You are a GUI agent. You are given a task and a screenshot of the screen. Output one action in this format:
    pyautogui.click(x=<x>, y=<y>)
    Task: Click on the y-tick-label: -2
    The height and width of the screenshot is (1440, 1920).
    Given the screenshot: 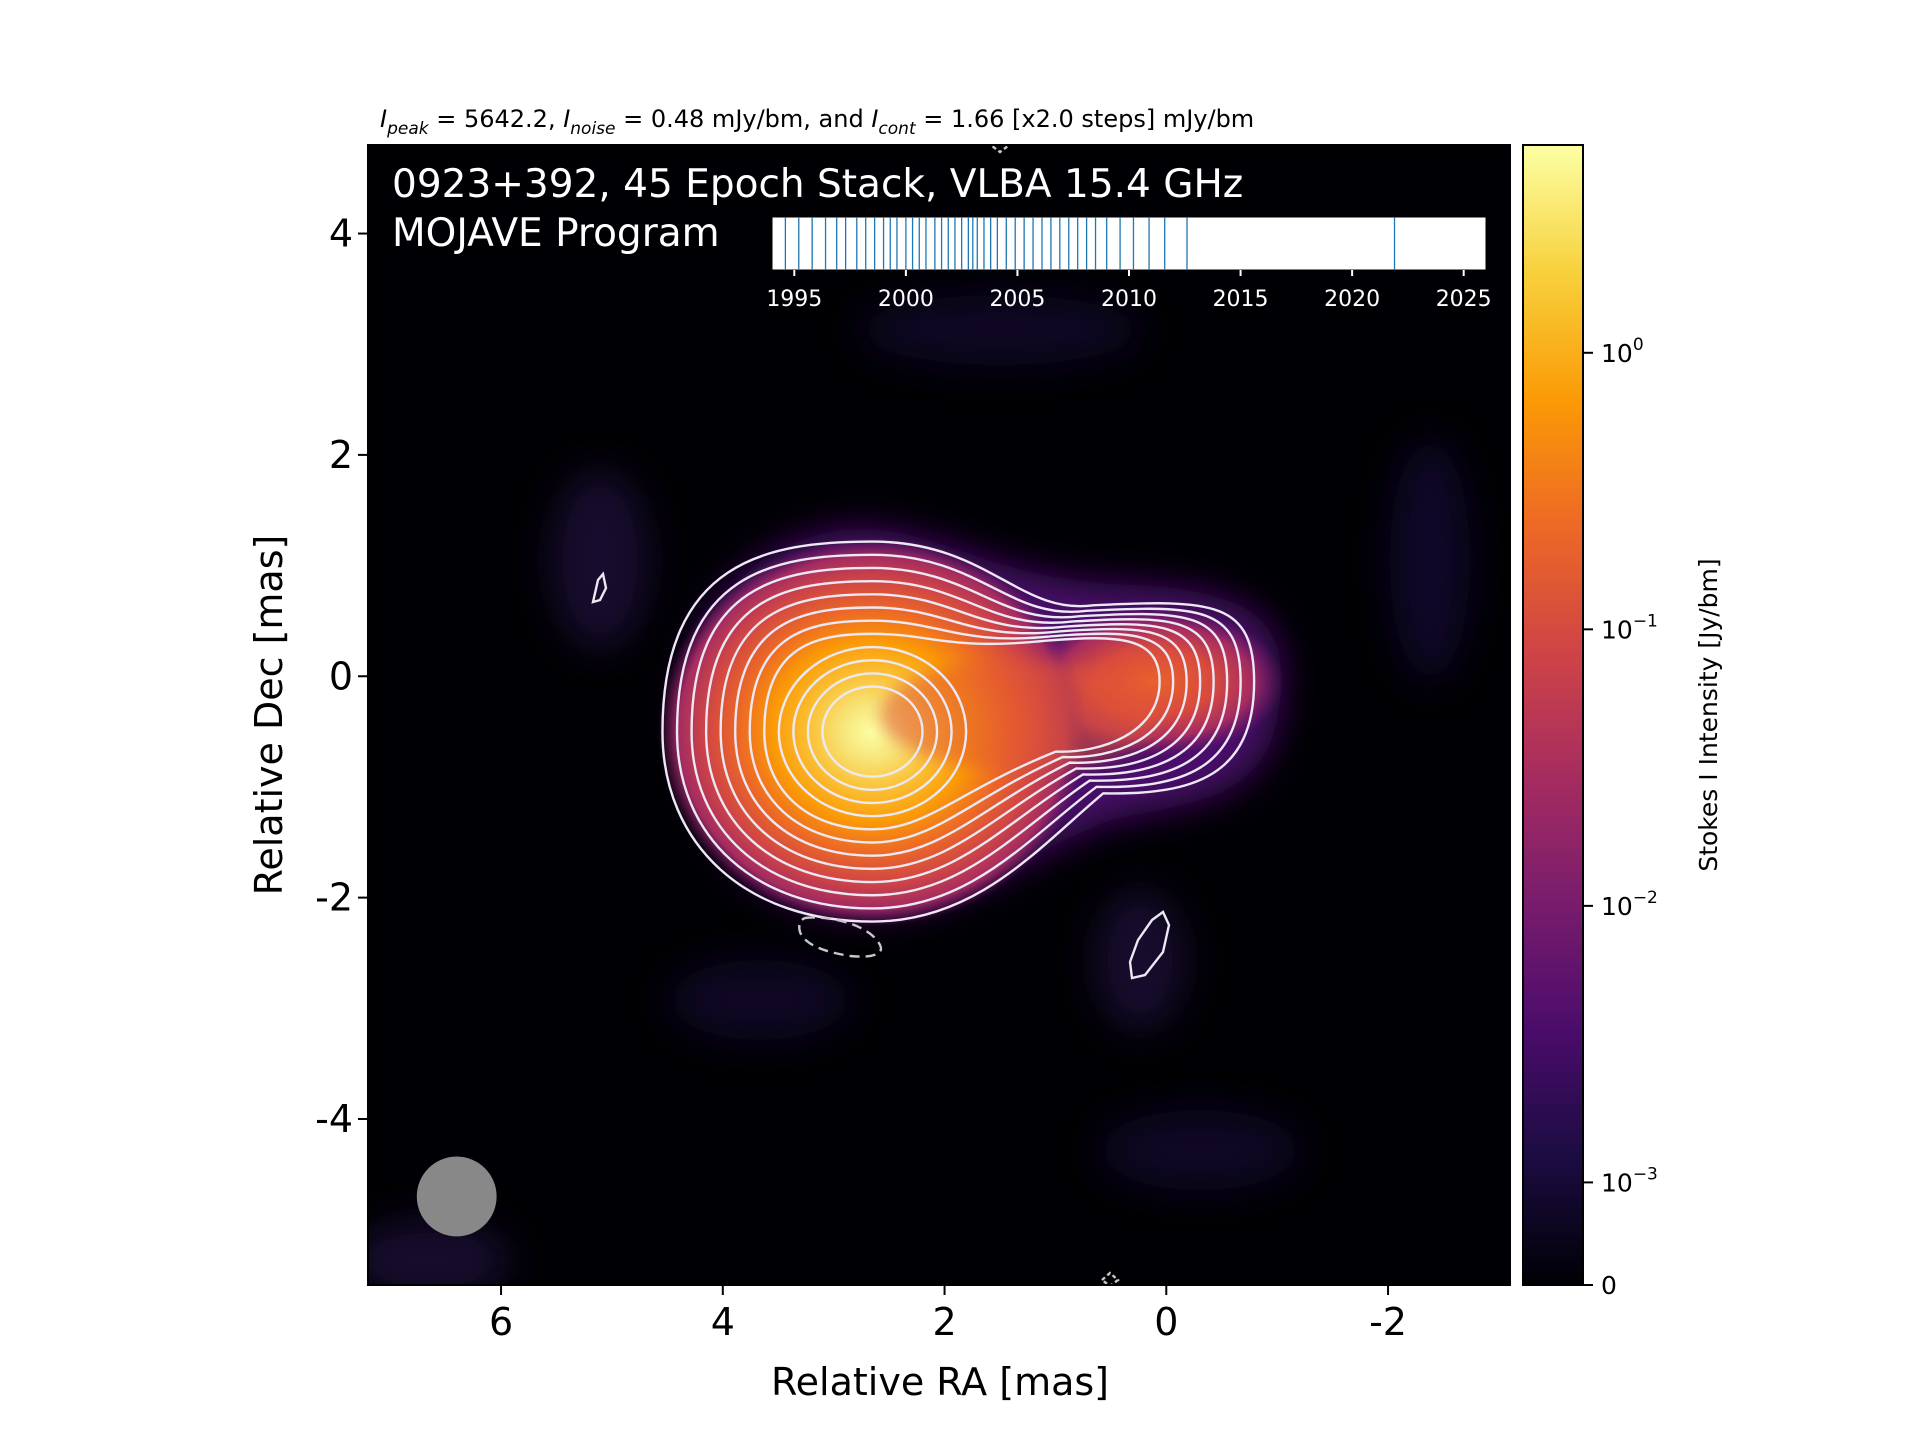 What is the action you would take?
    pyautogui.click(x=334, y=898)
    